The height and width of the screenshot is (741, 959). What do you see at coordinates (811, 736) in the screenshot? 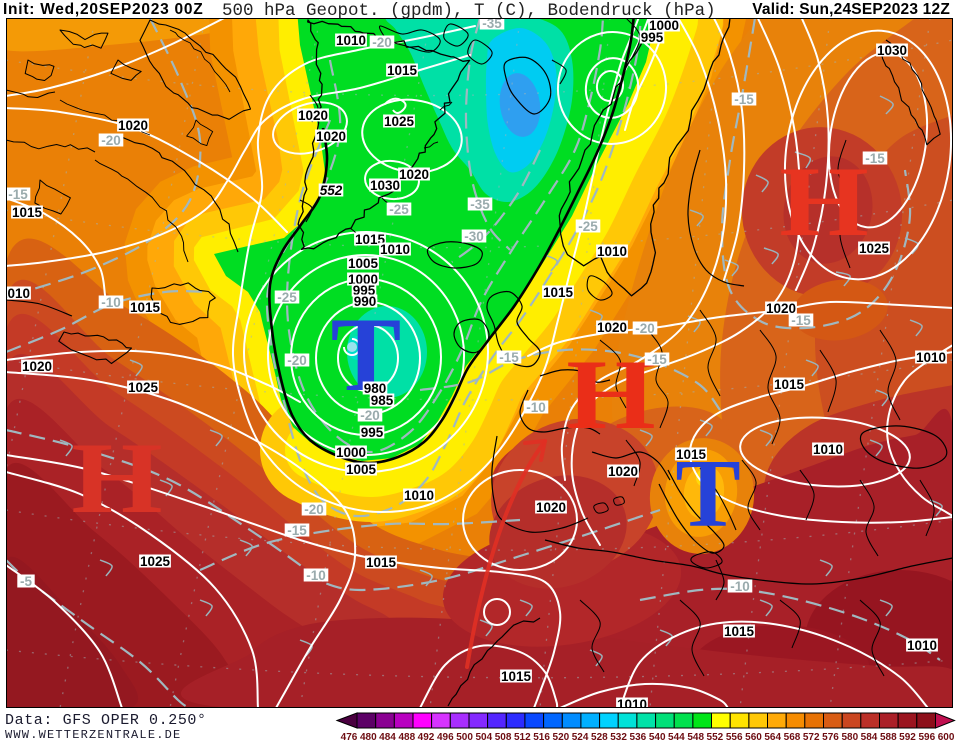
I see `svg-text: 572` at bounding box center [811, 736].